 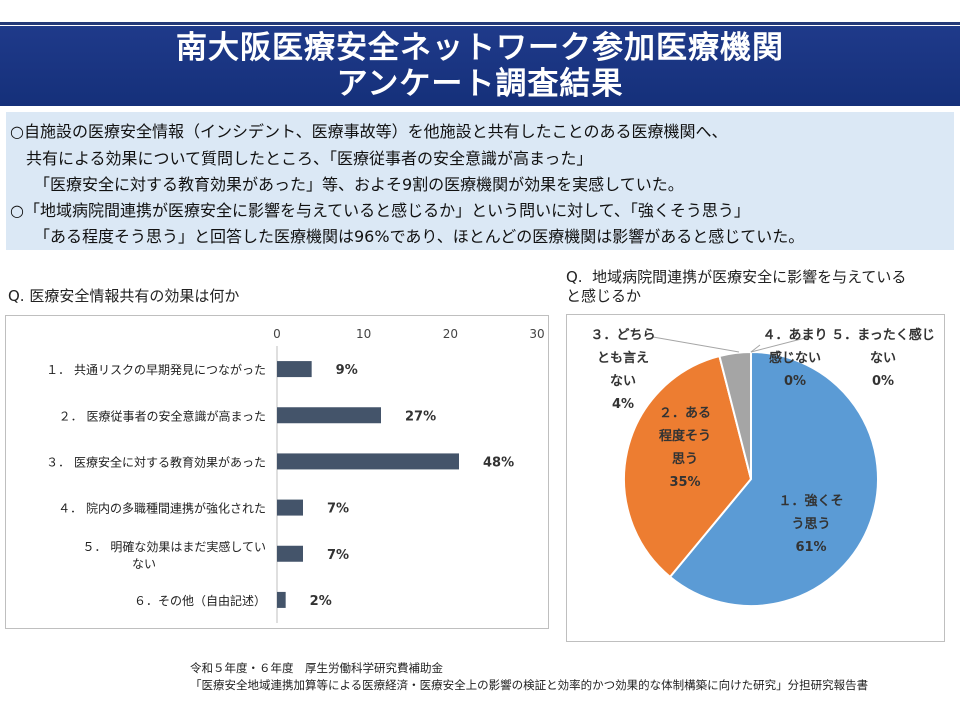 I want to click on pie-value-label: 4%, so click(x=623, y=404).